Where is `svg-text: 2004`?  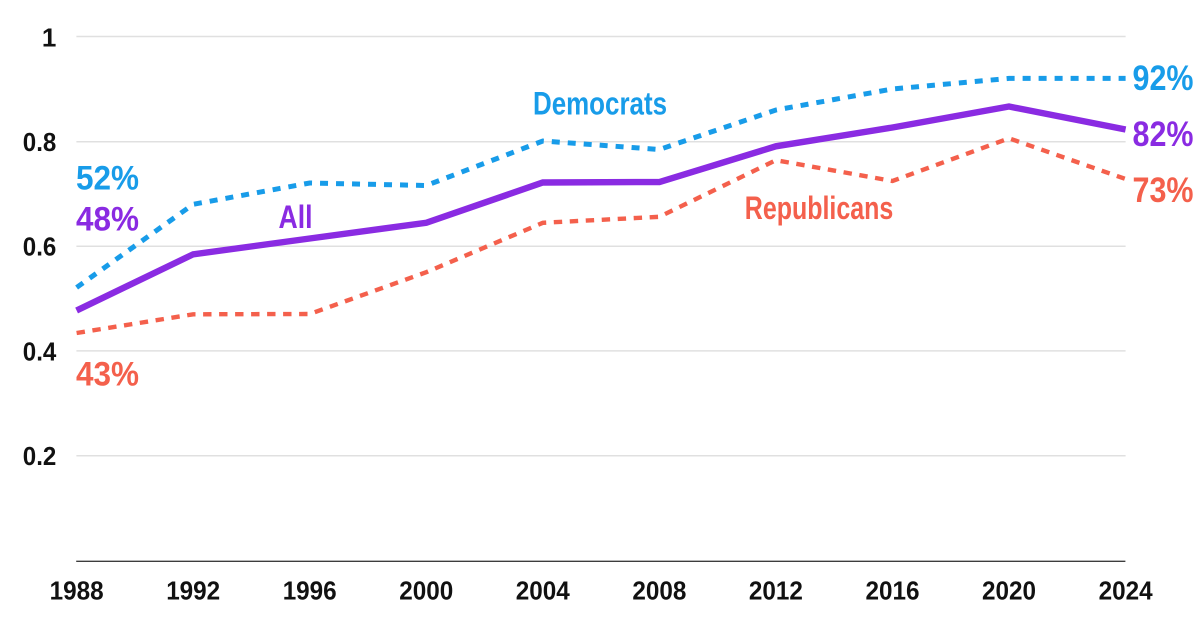 svg-text: 2004 is located at coordinates (543, 591).